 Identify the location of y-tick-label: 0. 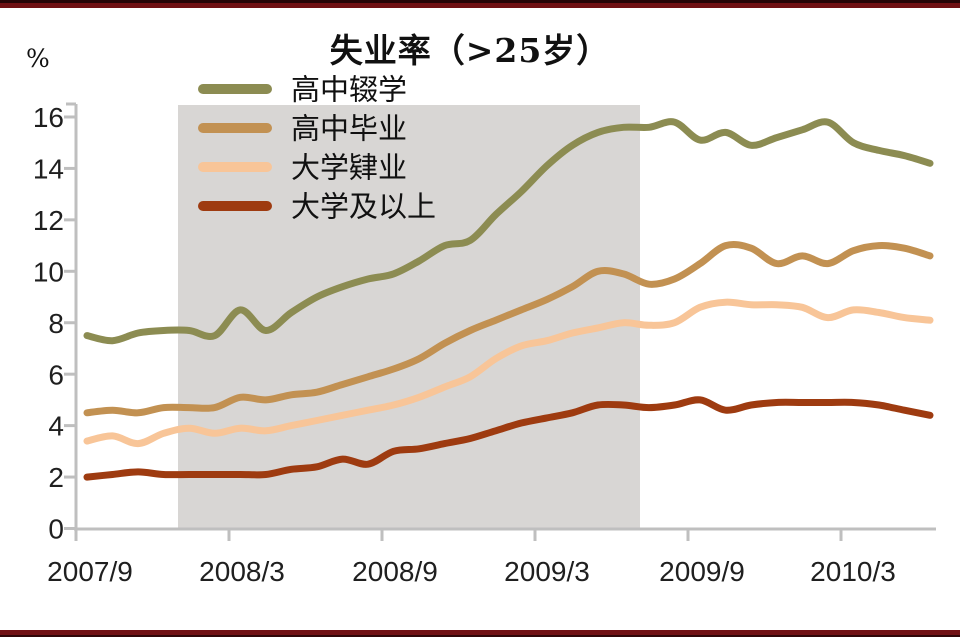
(56, 529).